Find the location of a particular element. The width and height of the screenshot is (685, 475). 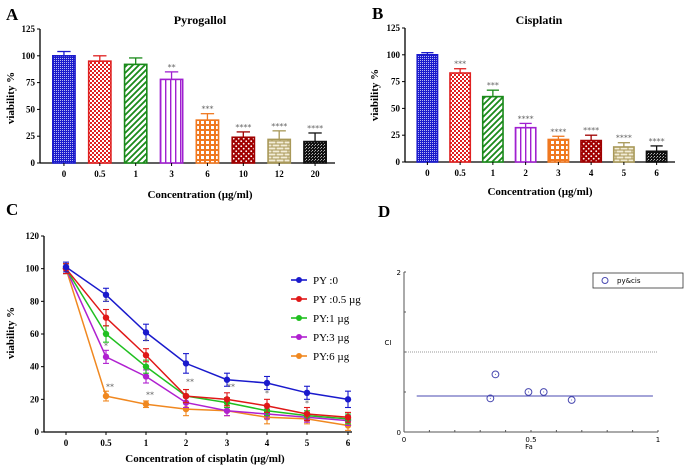

x-tick-label: 4 is located at coordinates (591, 173).